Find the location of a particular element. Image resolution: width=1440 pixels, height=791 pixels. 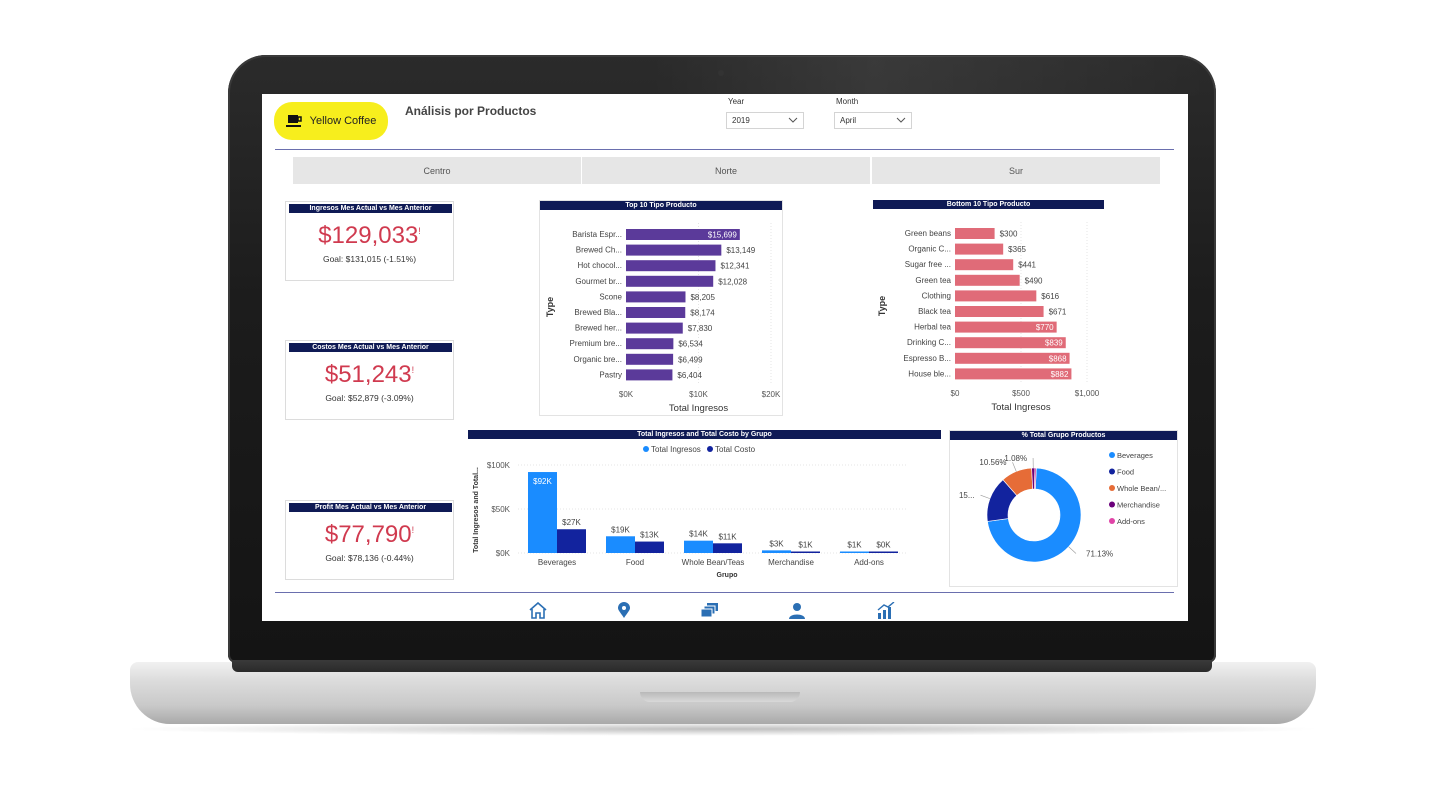

y-tick-label: $50K is located at coordinates (500, 509).